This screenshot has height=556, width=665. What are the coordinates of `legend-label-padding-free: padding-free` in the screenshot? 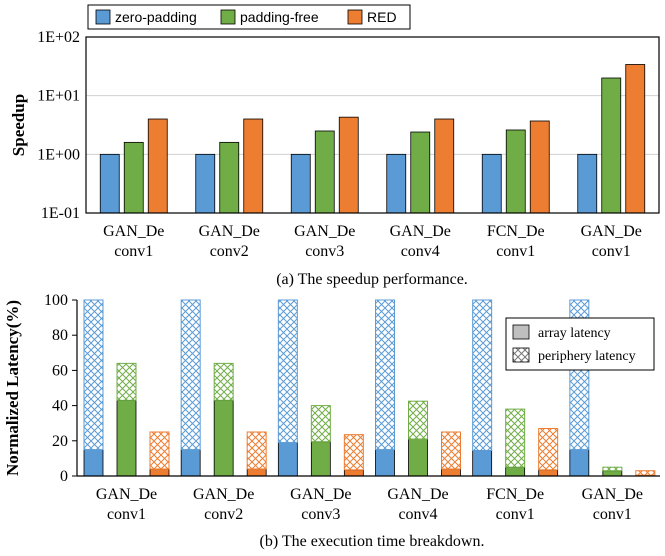 It's located at (279, 17).